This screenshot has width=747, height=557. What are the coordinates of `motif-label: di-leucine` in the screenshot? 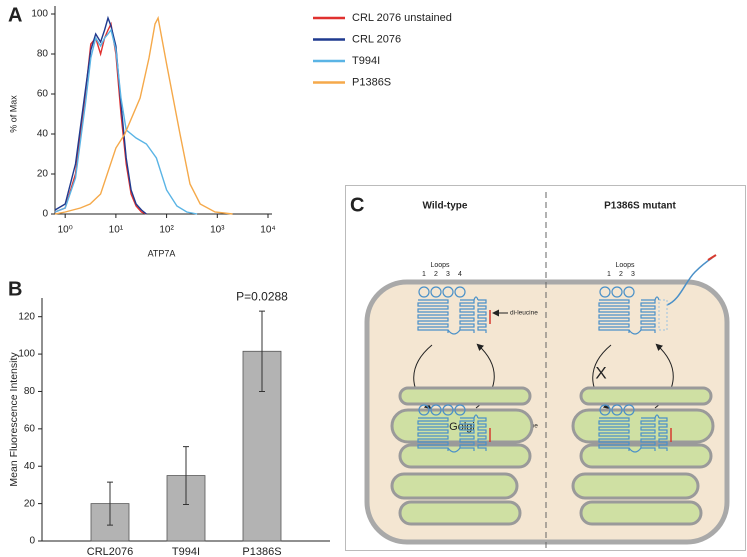 It's located at (524, 313).